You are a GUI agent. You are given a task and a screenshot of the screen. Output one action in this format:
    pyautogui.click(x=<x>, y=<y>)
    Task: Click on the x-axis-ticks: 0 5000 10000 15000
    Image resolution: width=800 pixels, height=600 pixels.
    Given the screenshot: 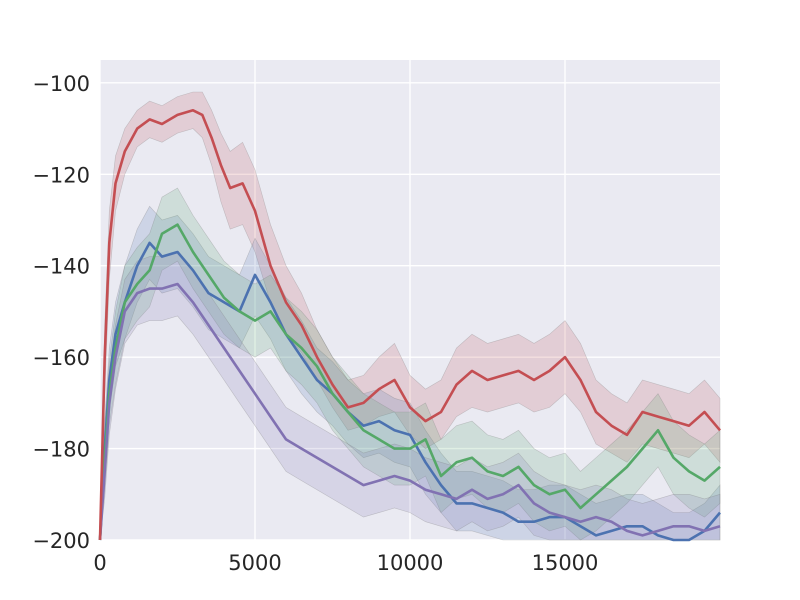 What is the action you would take?
    pyautogui.click(x=345, y=563)
    